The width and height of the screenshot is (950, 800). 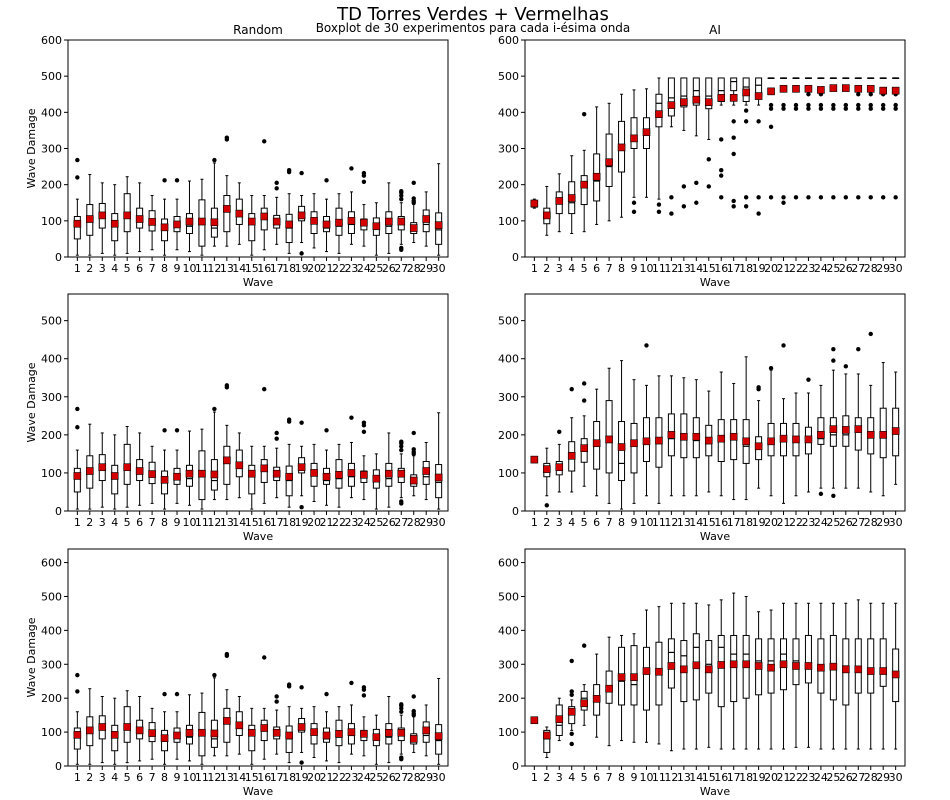 I want to click on x-tick-label: 23, so click(x=351, y=522).